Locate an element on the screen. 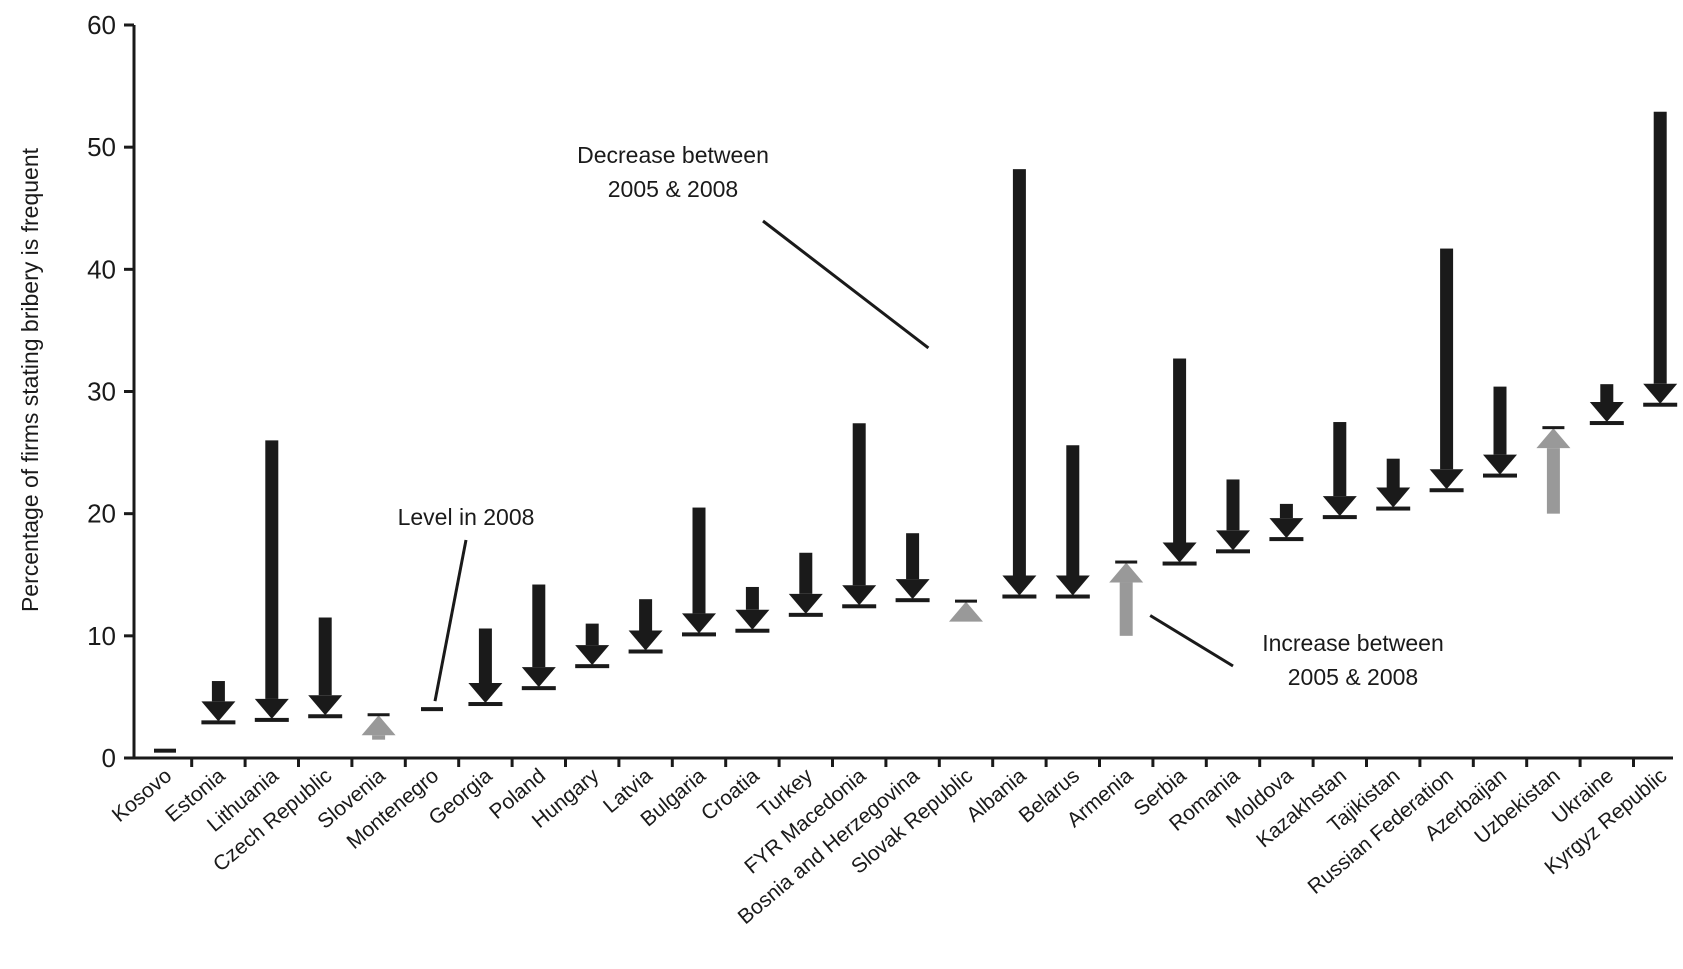  arrow-kazakhstan is located at coordinates (1339, 471).